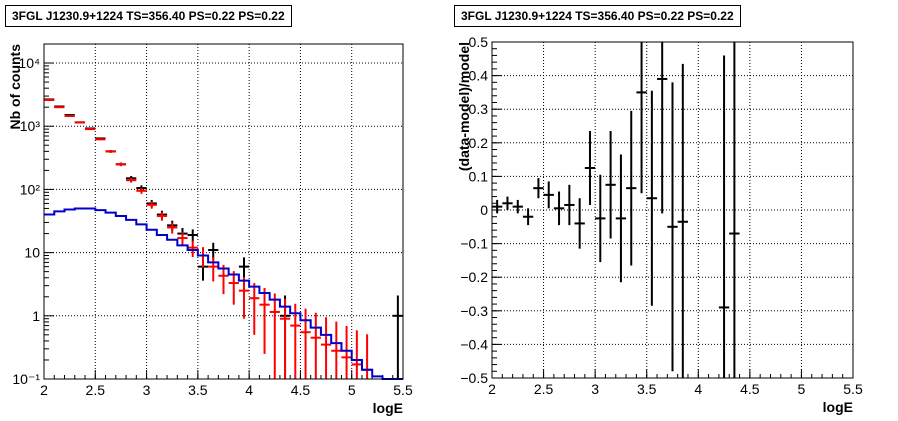 Image resolution: width=898 pixels, height=421 pixels. I want to click on y-tick-label: −0.4, so click(474, 344).